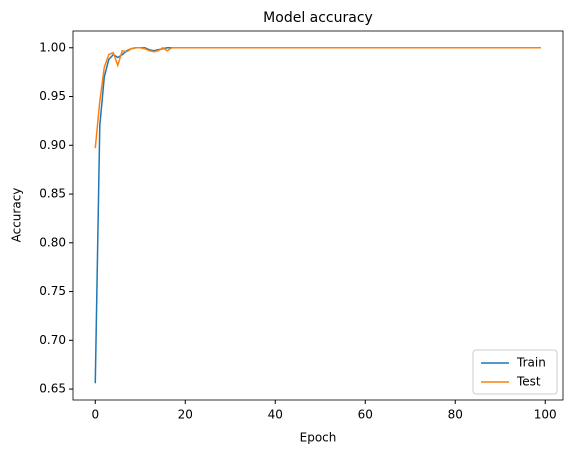 This screenshot has width=576, height=455. What do you see at coordinates (365, 415) in the screenshot?
I see `x-tick-label: 60` at bounding box center [365, 415].